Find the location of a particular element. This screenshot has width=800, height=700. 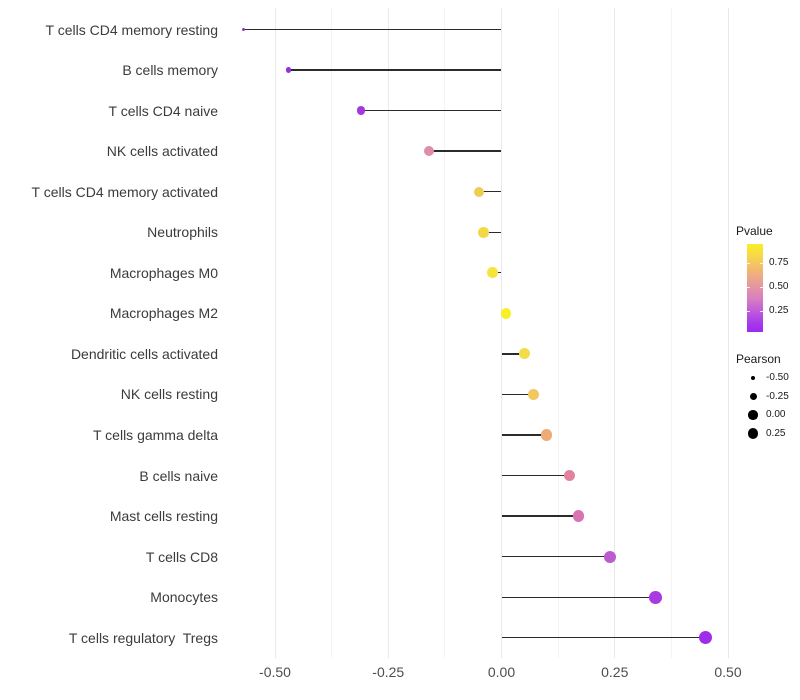

category-label: Mast cells resting is located at coordinates (163, 516).